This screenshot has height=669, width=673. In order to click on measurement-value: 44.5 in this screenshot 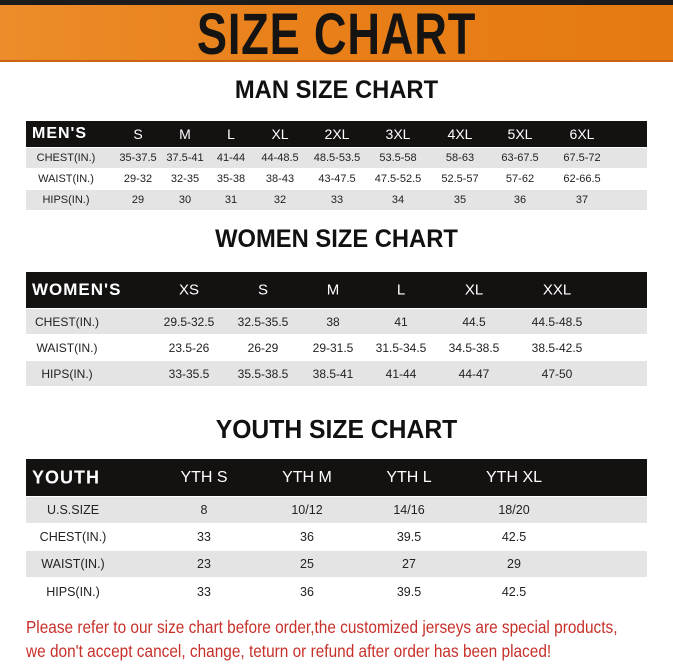, I will do `click(474, 321)`.